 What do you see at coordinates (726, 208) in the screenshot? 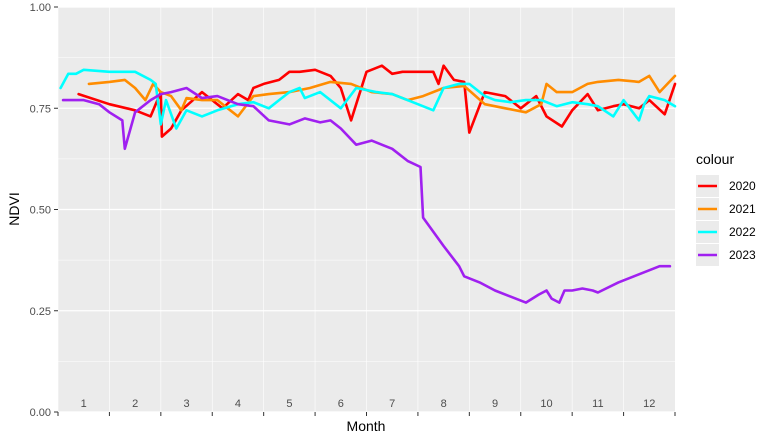
I see `legend: colour 2020 2021 2022 2023` at bounding box center [726, 208].